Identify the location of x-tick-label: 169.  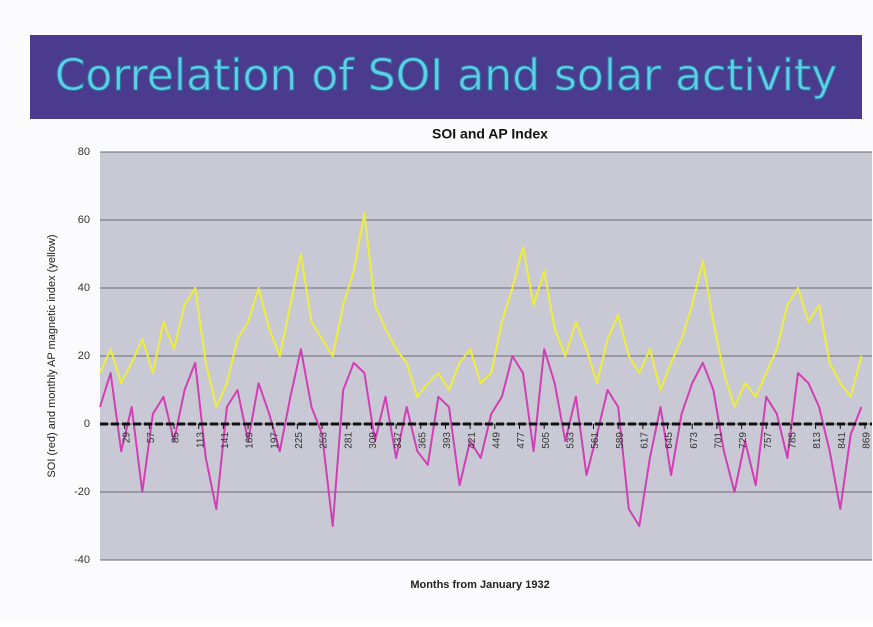
(250, 440).